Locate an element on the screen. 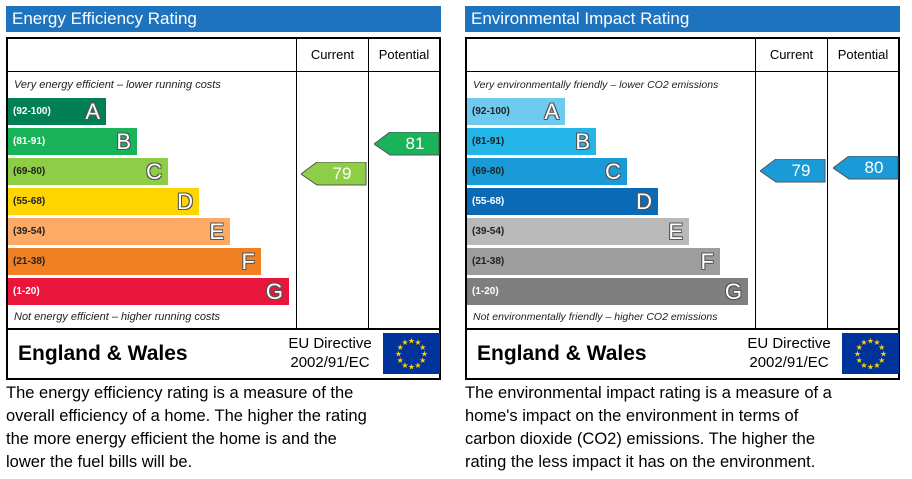 The width and height of the screenshot is (912, 479). band-range-label: (81-91) is located at coordinates (29, 141).